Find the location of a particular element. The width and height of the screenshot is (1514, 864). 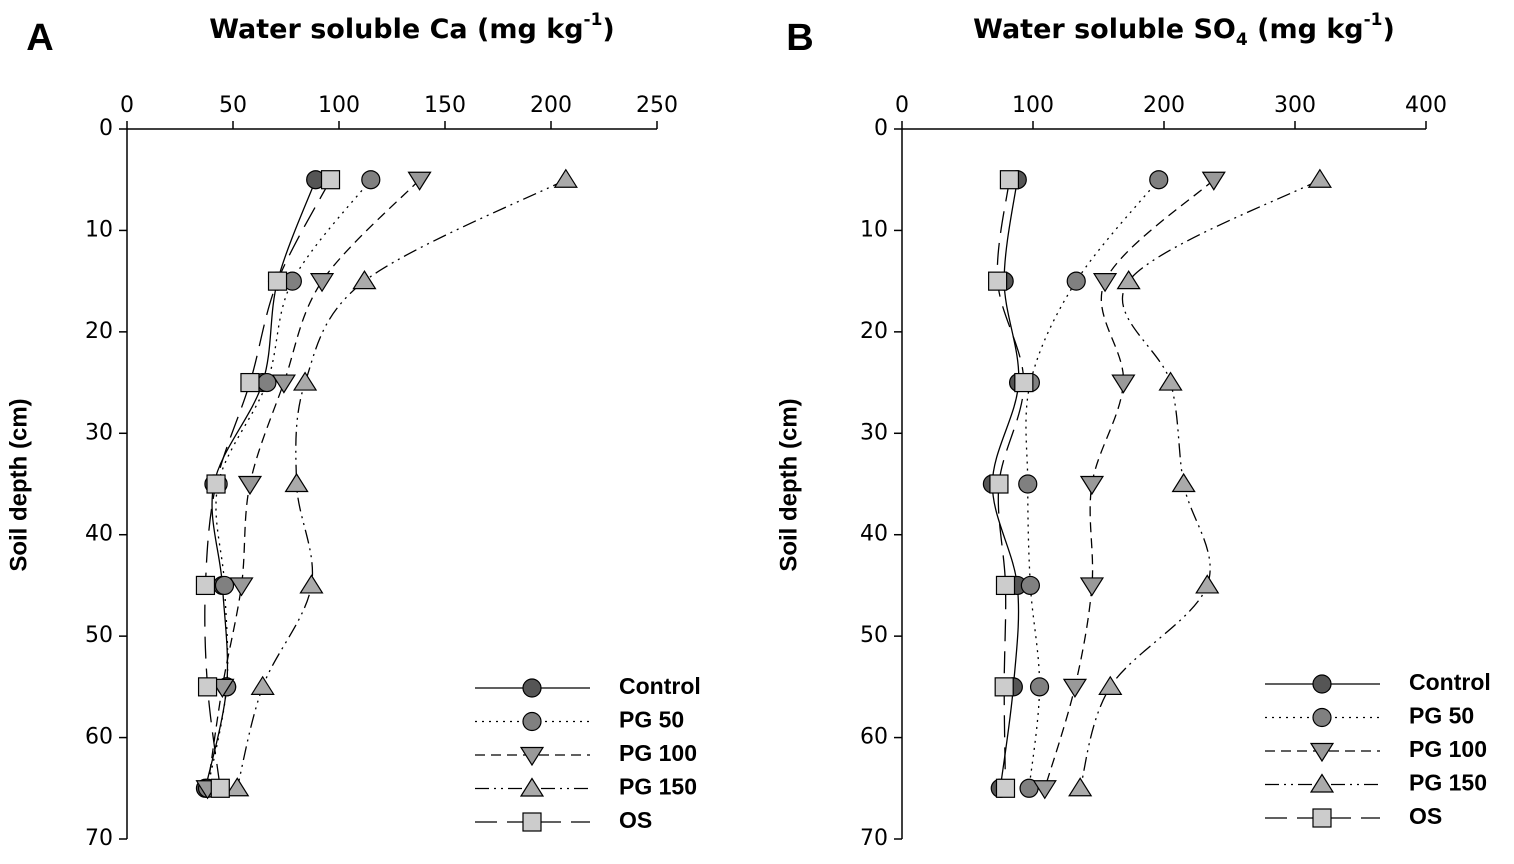

title-part: (mg kg is located at coordinates (1306, 29).